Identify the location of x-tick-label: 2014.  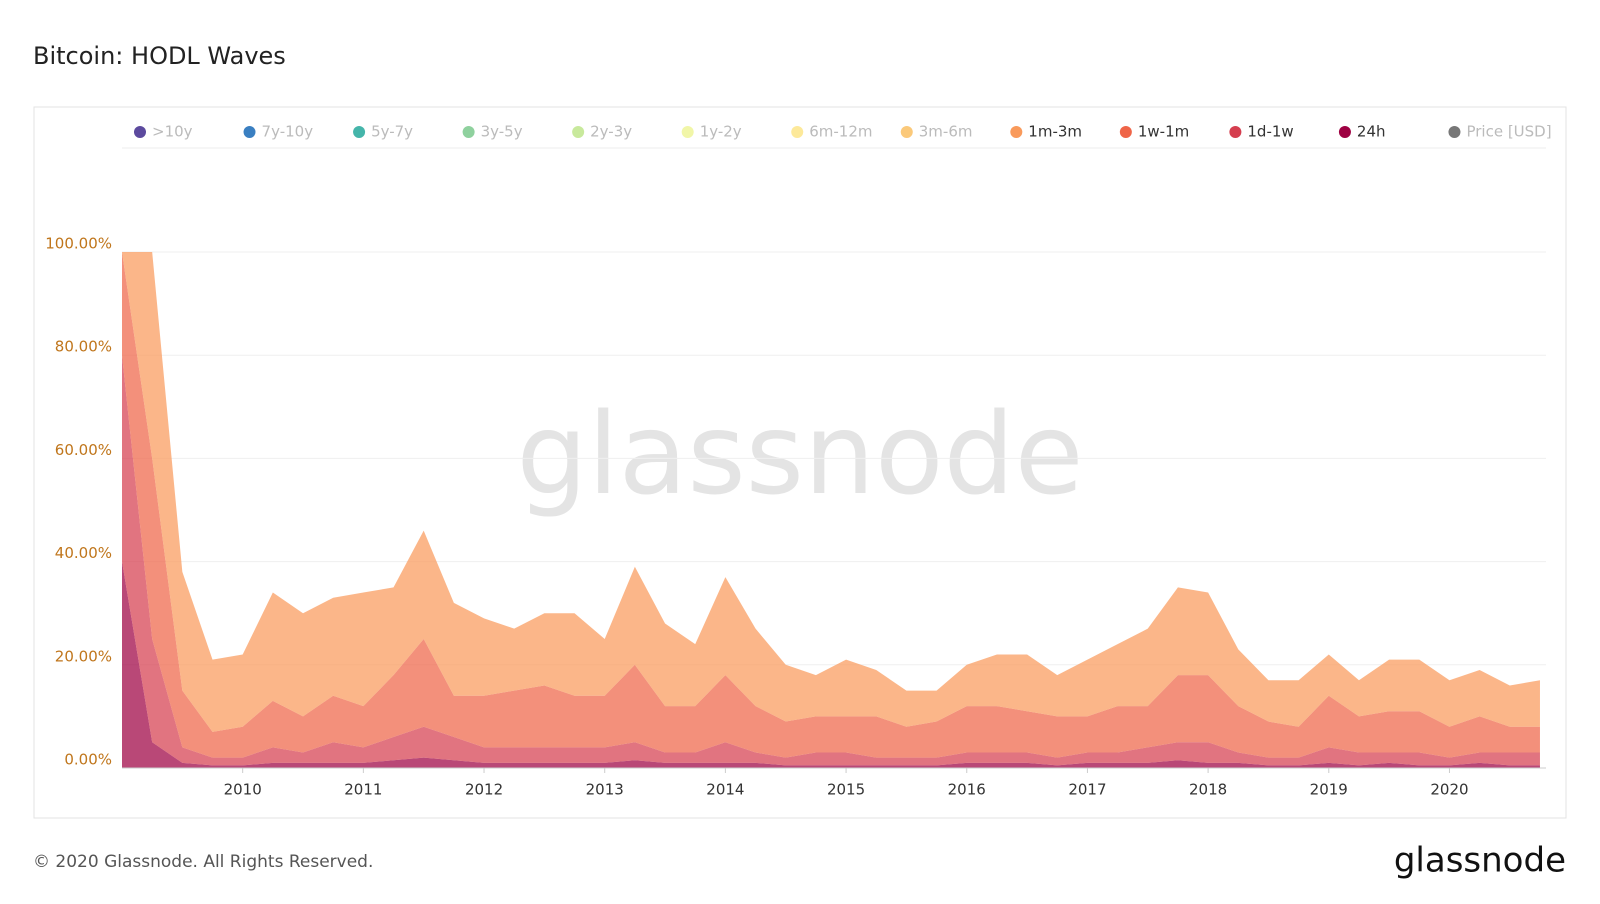
(725, 790).